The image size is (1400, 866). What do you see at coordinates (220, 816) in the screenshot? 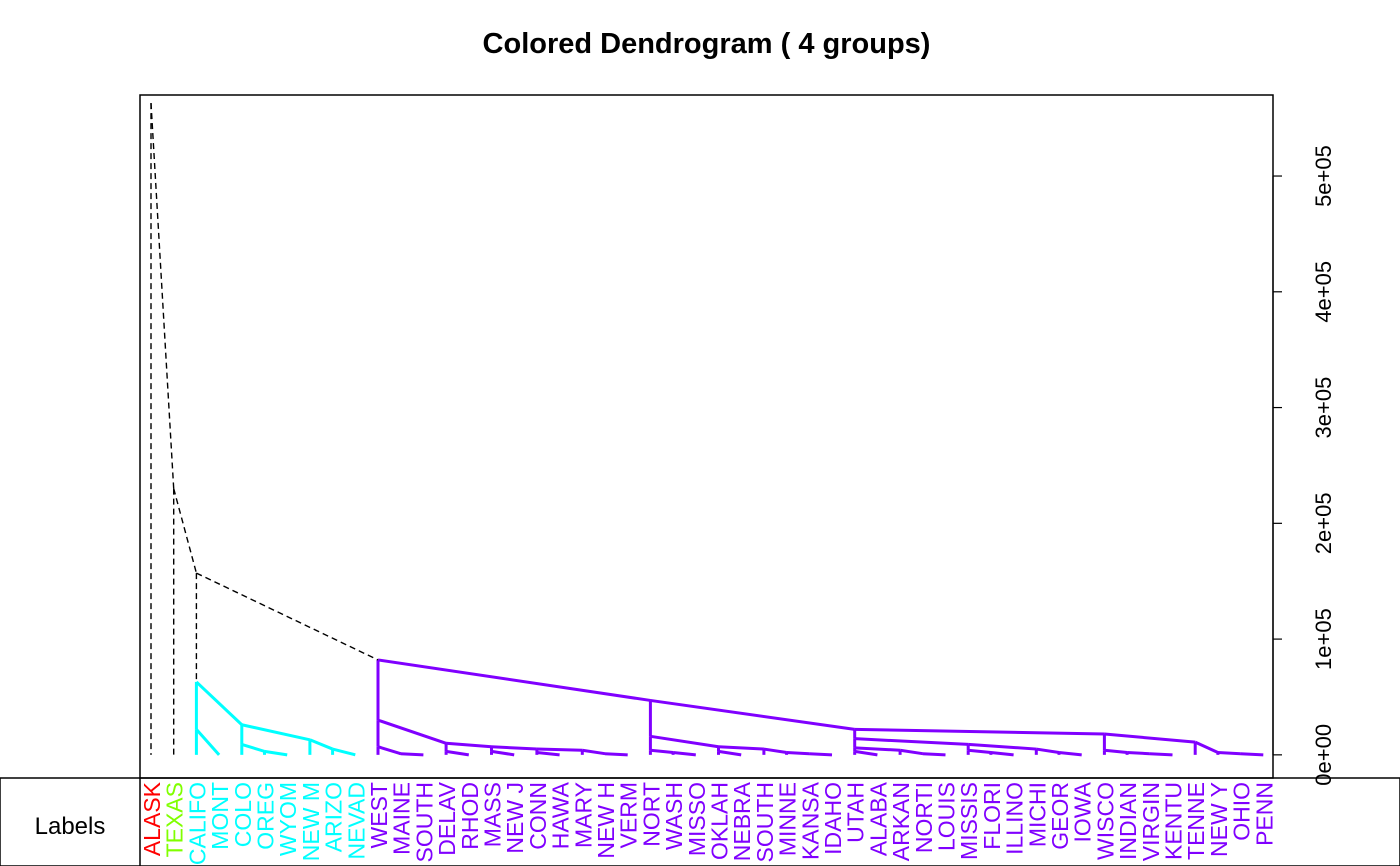
I see `leaf-label: MONT` at bounding box center [220, 816].